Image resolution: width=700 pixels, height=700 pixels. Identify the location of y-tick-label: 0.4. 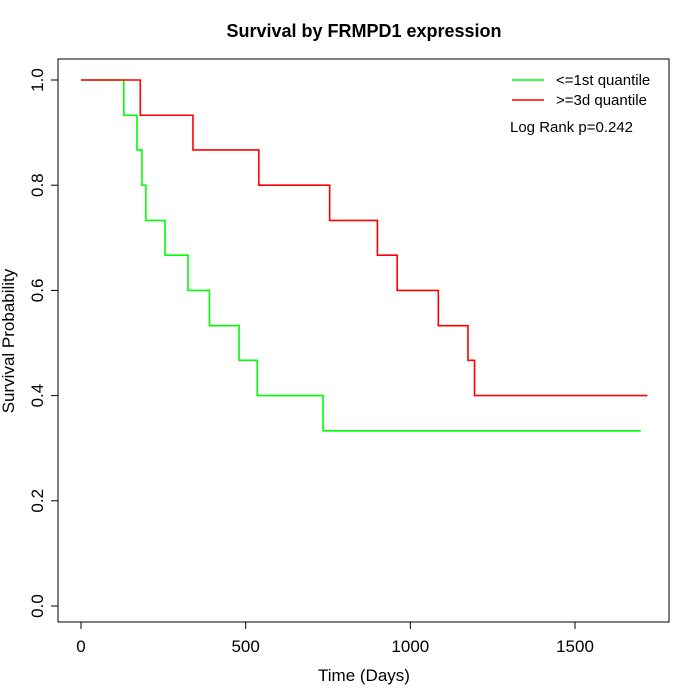
(37, 396).